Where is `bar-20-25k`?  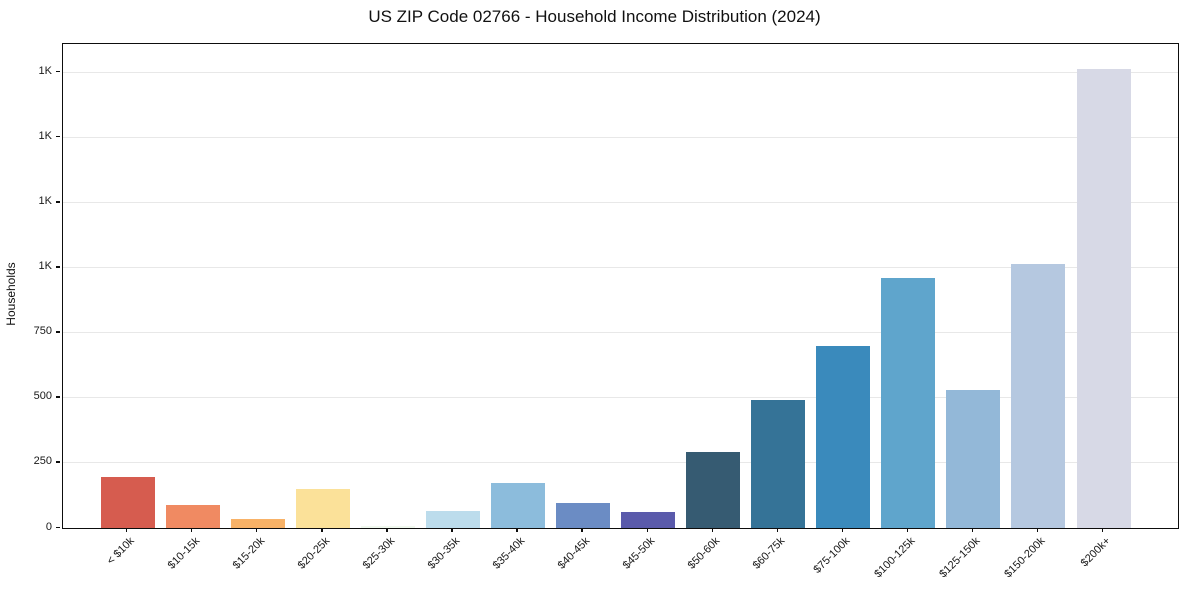 bar-20-25k is located at coordinates (322, 508).